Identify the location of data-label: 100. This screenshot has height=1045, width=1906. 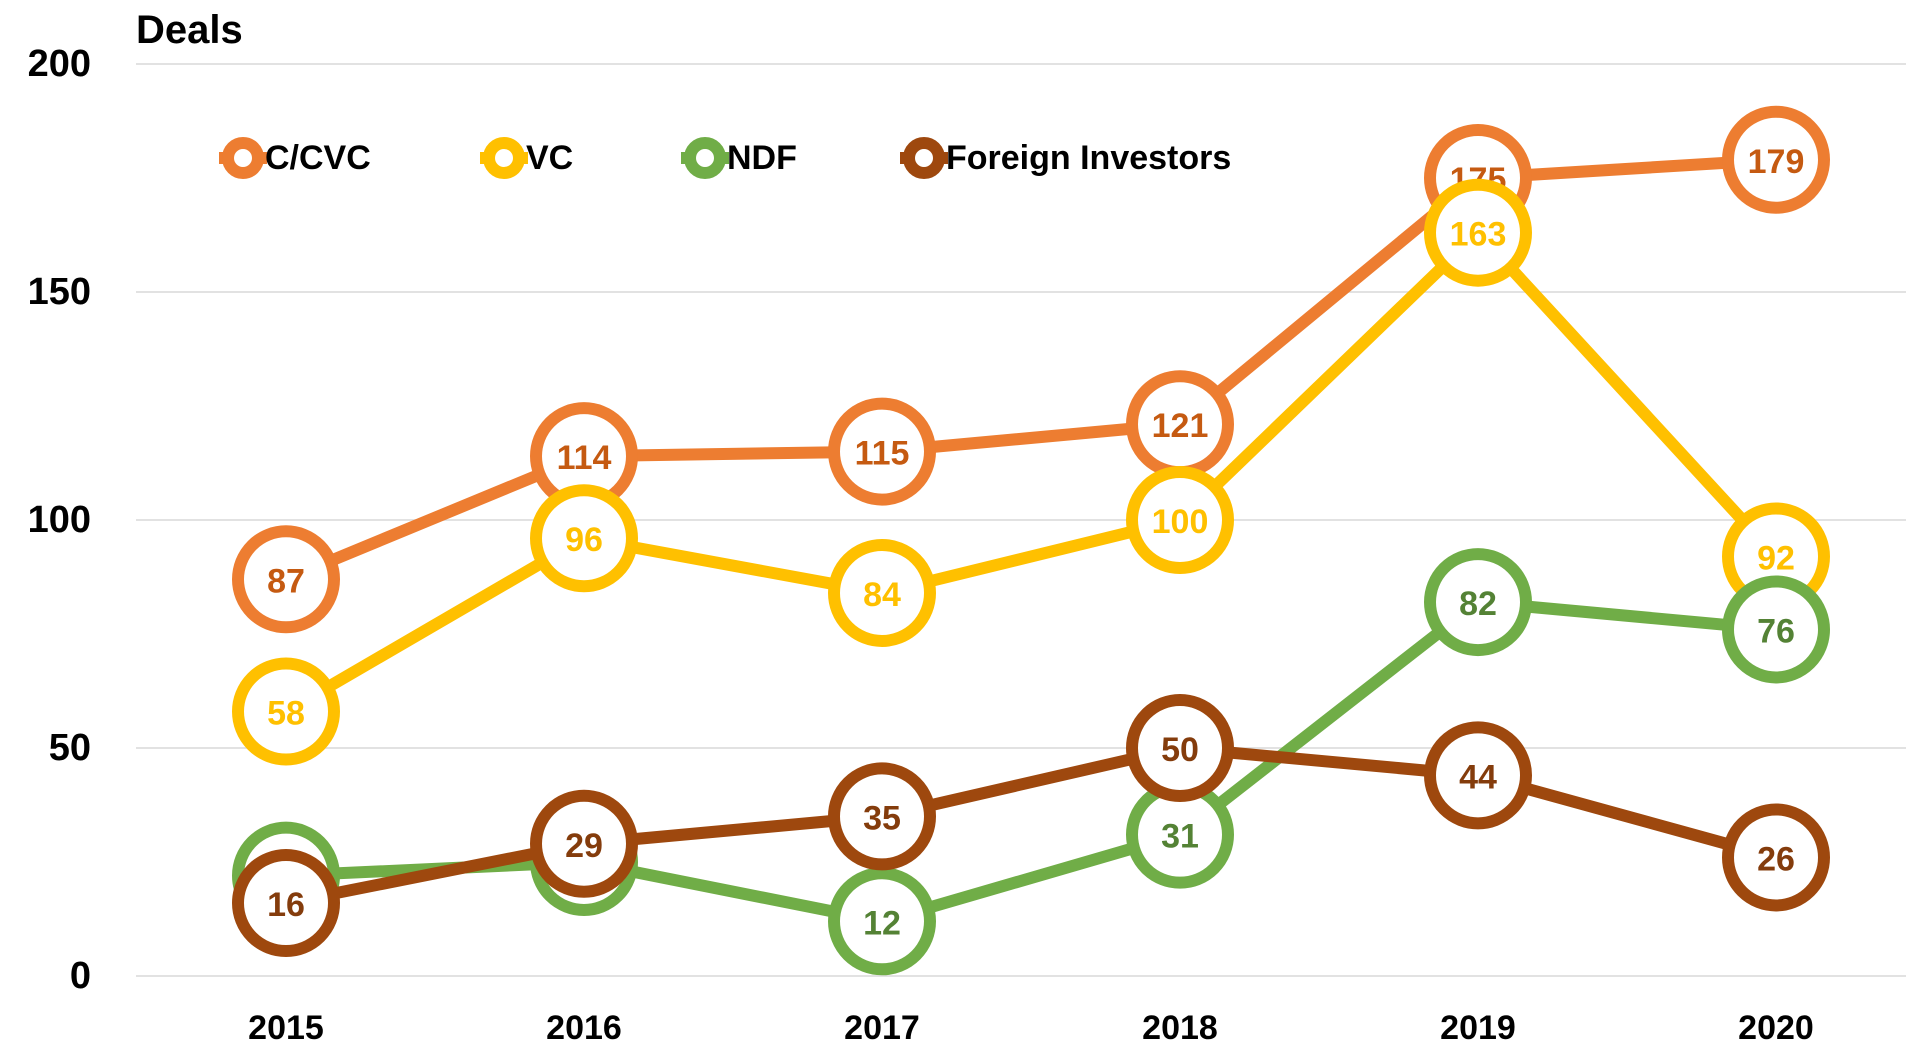
(1180, 522).